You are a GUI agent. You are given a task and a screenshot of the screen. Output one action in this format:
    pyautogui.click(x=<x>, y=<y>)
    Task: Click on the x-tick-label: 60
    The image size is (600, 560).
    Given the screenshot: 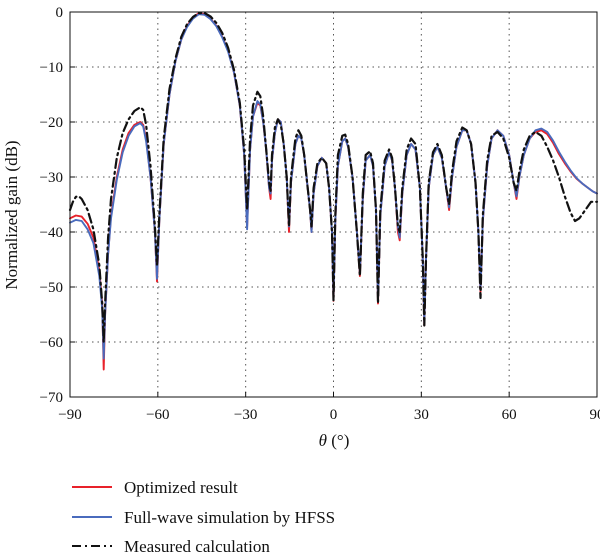 What is the action you would take?
    pyautogui.click(x=509, y=415)
    